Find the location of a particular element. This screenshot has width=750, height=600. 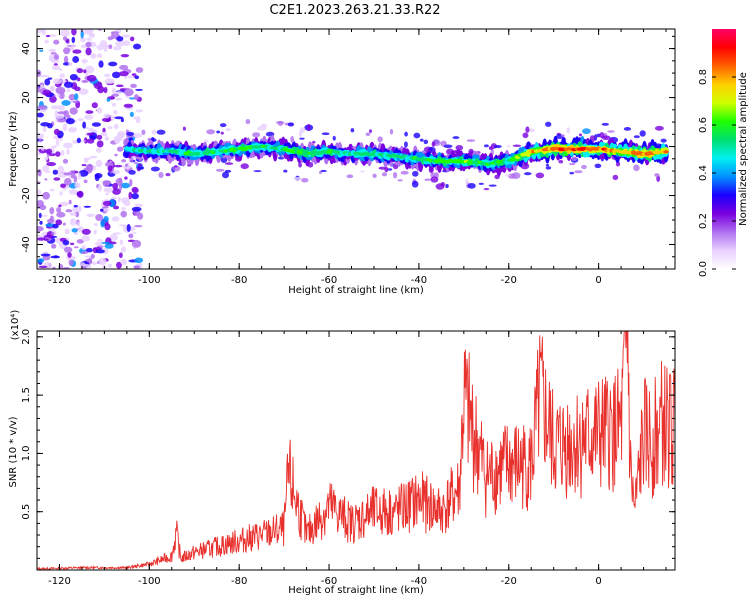

y-tick-label: 20 is located at coordinates (26, 97).